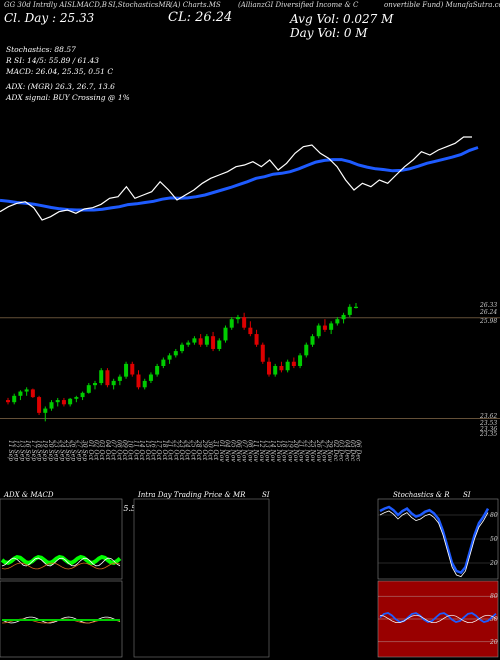 This screenshot has height=660, width=500. Describe the element at coordinates (249, 451) in the screenshot. I see `date-tick-label: 08 Nov` at that location.